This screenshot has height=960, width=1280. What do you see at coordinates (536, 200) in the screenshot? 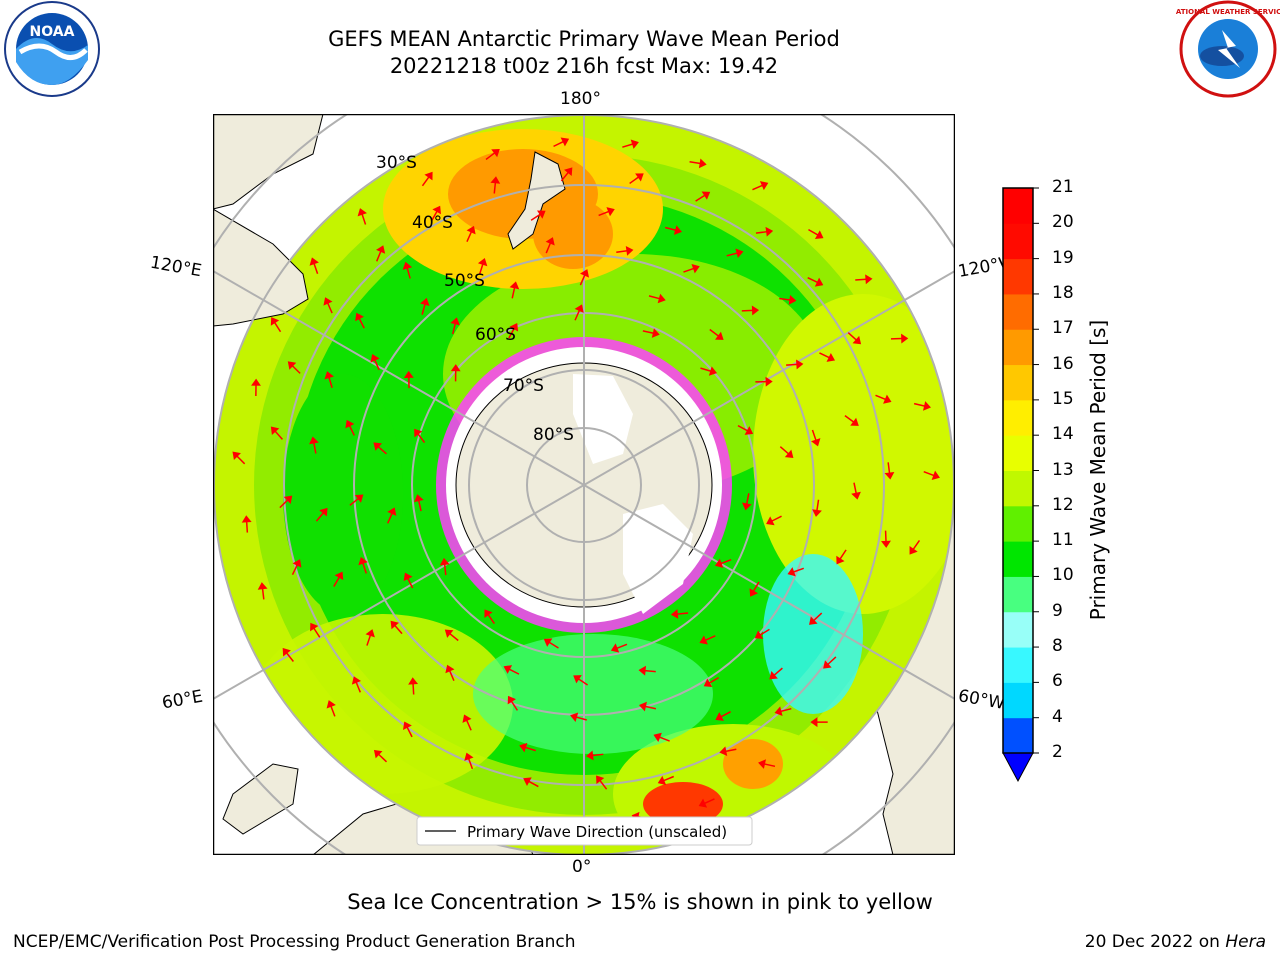
I see `land-new-zealand` at bounding box center [536, 200].